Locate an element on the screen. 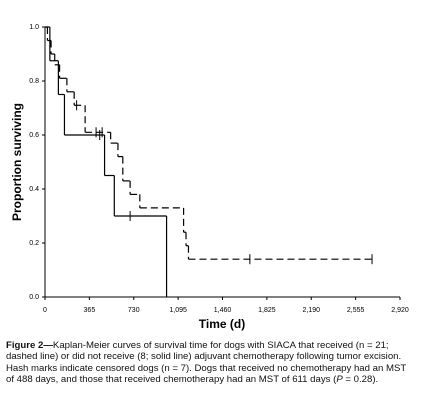  x-tick-label: 2,920 is located at coordinates (400, 310).